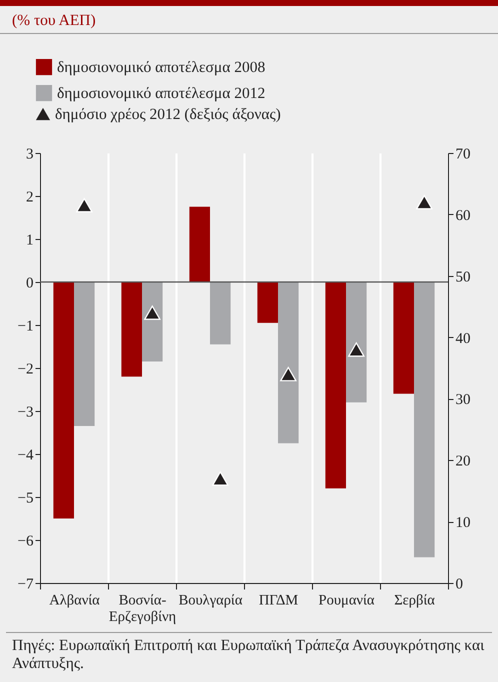 This screenshot has height=682, width=498. Describe the element at coordinates (26, 412) in the screenshot. I see `y-tick-label: −3` at that location.